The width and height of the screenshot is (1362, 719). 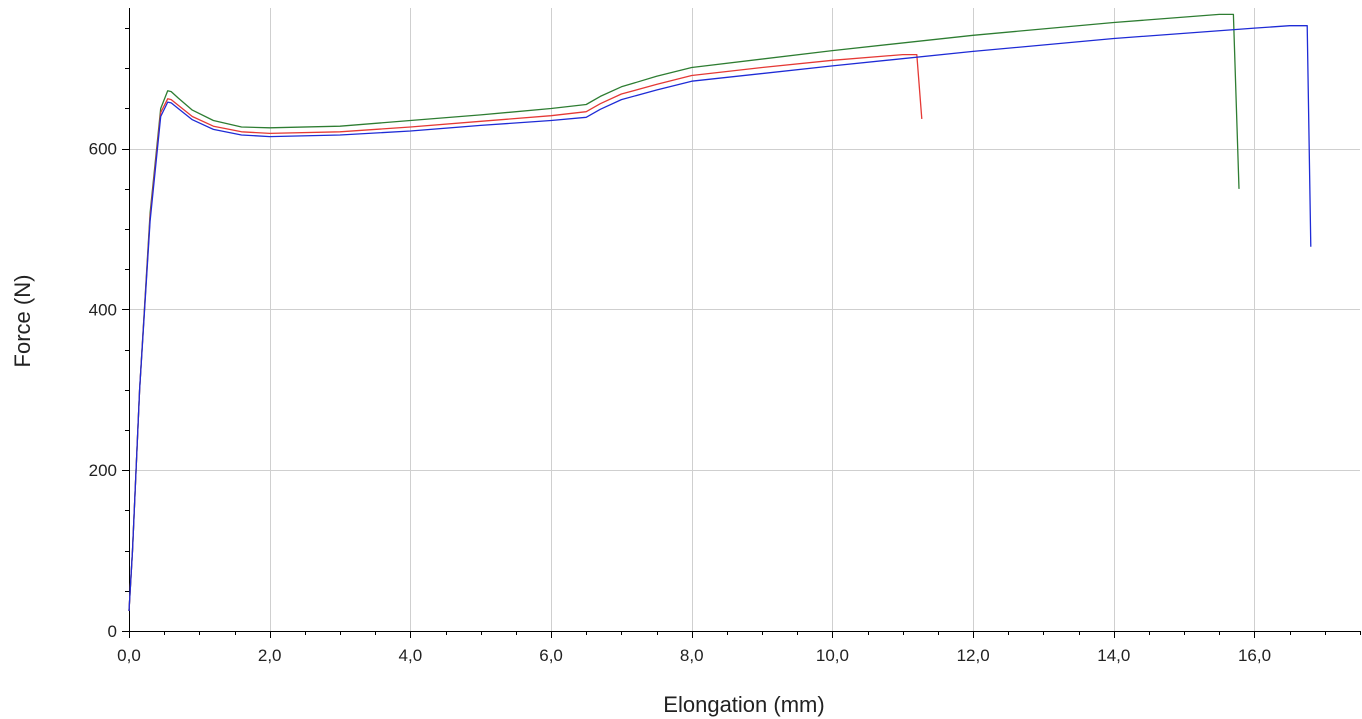 What do you see at coordinates (129, 655) in the screenshot?
I see `x-tick-label: 0,0` at bounding box center [129, 655].